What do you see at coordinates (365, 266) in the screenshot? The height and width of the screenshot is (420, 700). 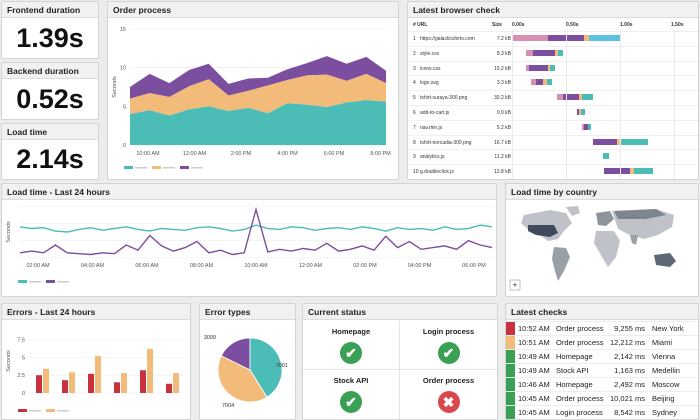 I see `x-tick-label: 02:00 PM` at bounding box center [365, 266].